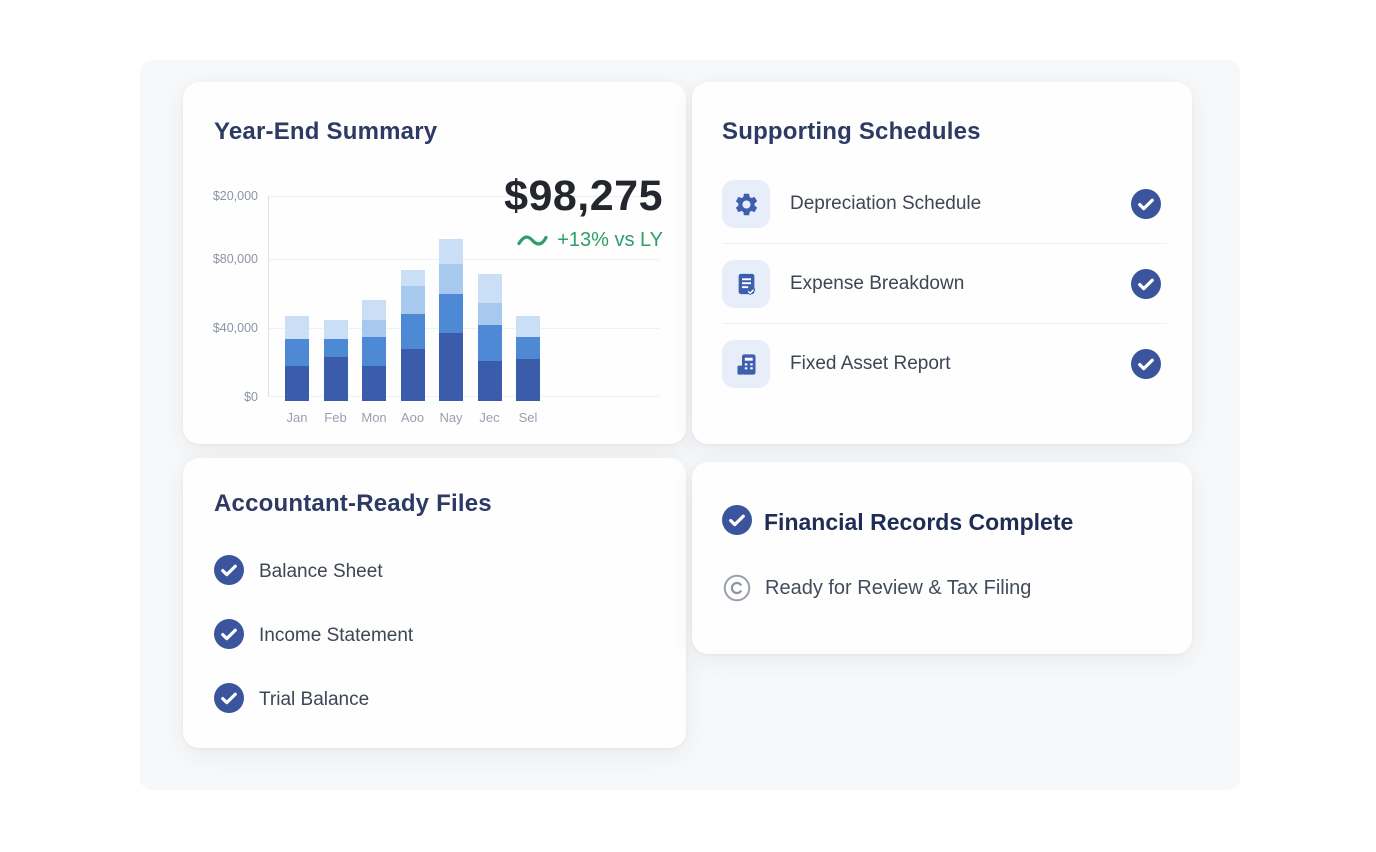 The width and height of the screenshot is (1376, 852). I want to click on card-title: Supporting Schedules, so click(851, 131).